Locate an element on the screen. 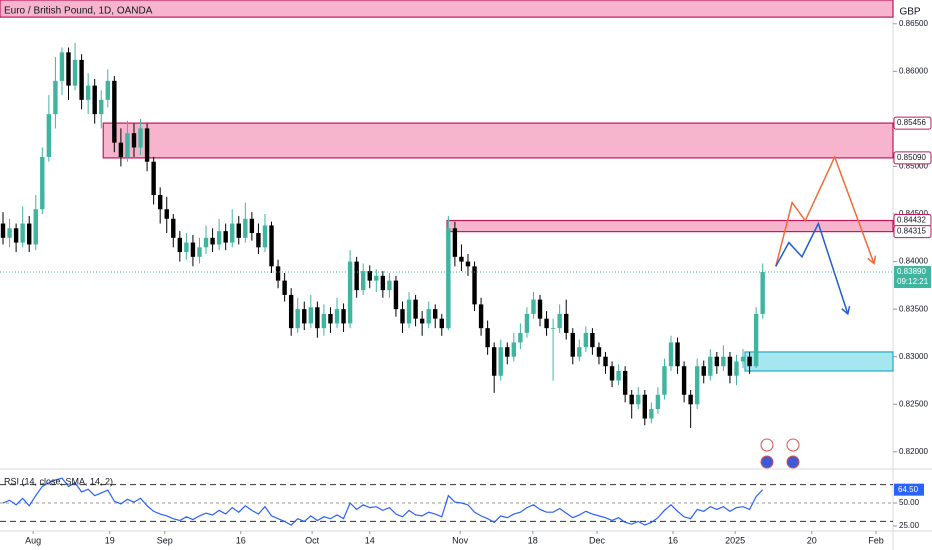 Image resolution: width=932 pixels, height=550 pixels. x-tick-label: Feb is located at coordinates (876, 540).